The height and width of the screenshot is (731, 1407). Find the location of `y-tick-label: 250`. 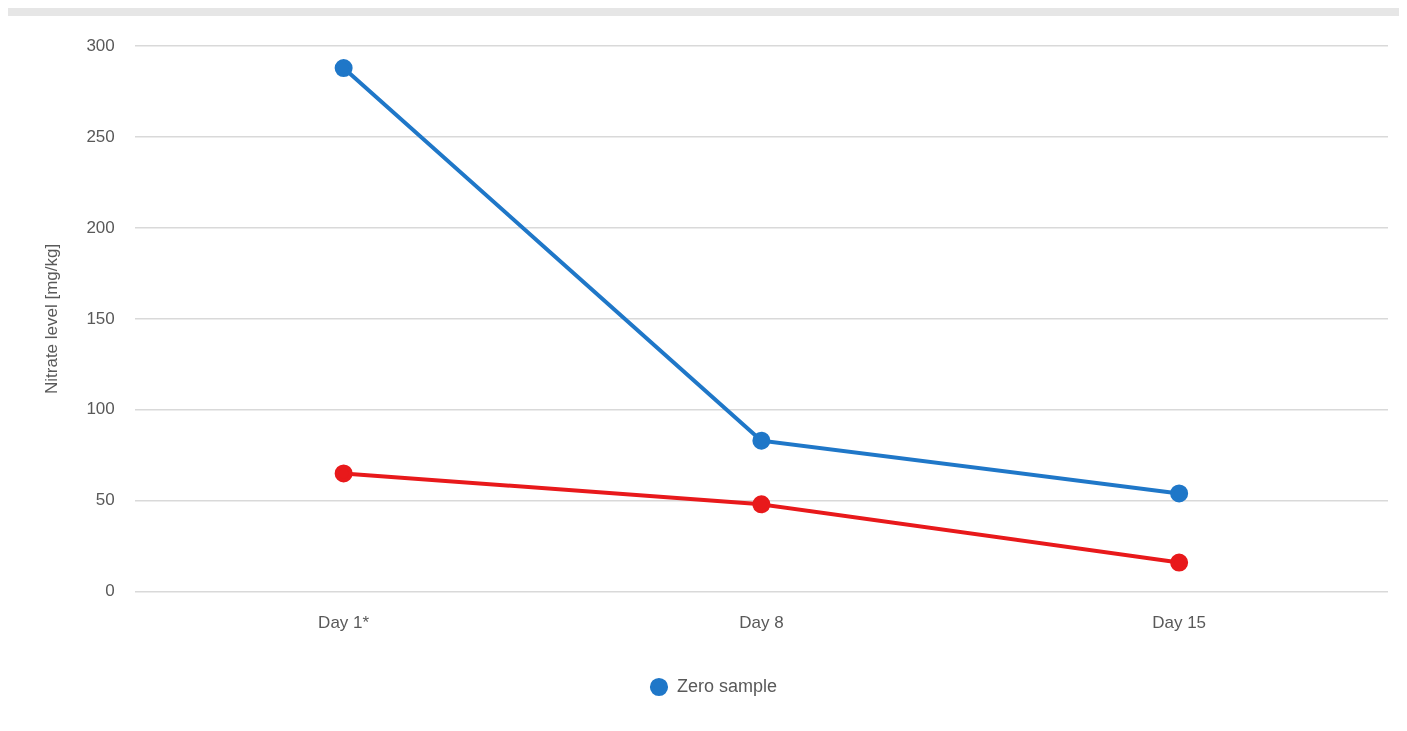

y-tick-label: 250 is located at coordinates (100, 136).